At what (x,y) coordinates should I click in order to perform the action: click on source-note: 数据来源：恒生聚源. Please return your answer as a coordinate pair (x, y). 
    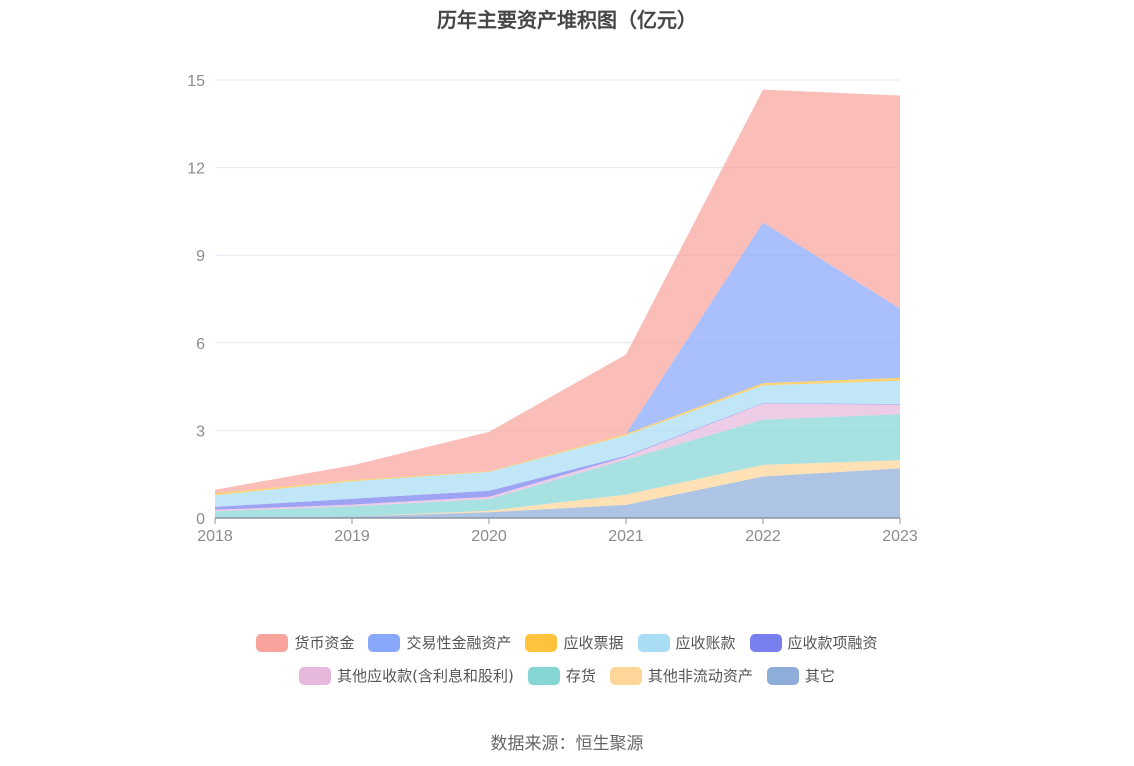
    Looking at the image, I should click on (567, 744).